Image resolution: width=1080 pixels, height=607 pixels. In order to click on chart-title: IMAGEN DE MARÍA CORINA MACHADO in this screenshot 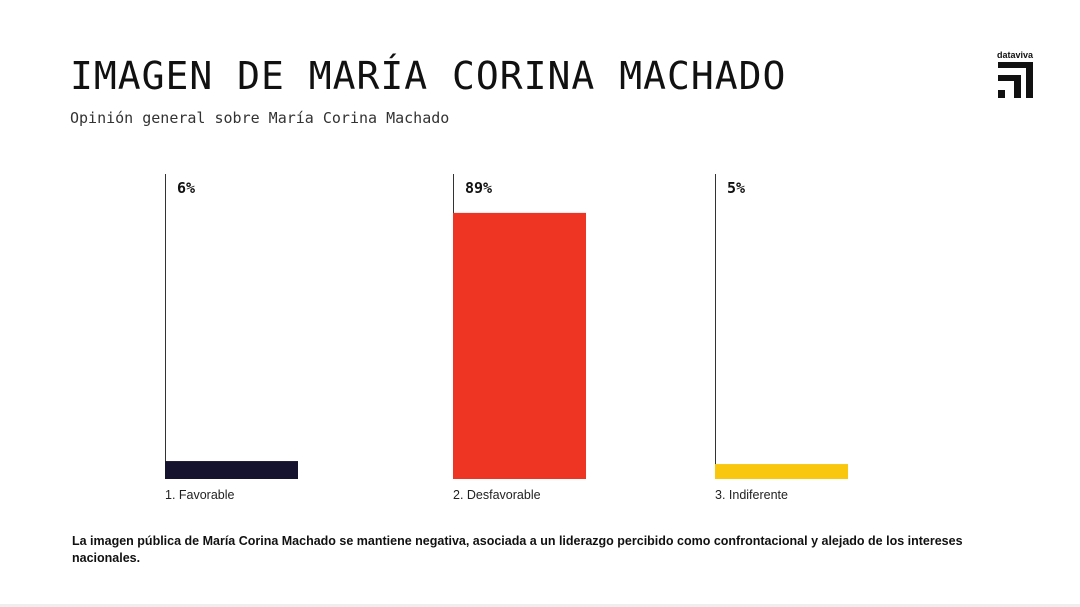, I will do `click(428, 76)`.